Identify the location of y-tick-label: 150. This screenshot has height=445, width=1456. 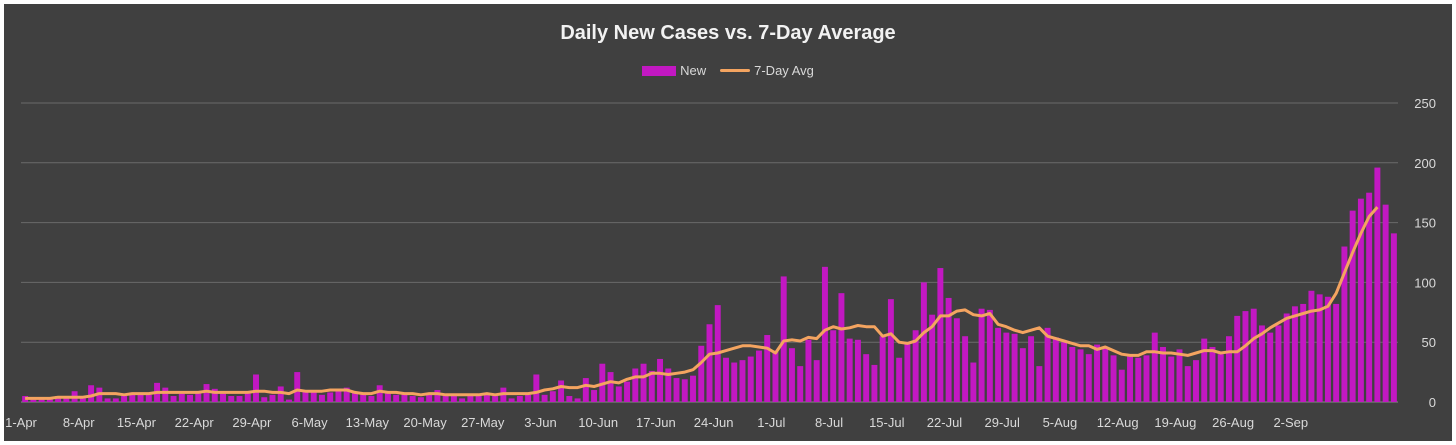
(1425, 223).